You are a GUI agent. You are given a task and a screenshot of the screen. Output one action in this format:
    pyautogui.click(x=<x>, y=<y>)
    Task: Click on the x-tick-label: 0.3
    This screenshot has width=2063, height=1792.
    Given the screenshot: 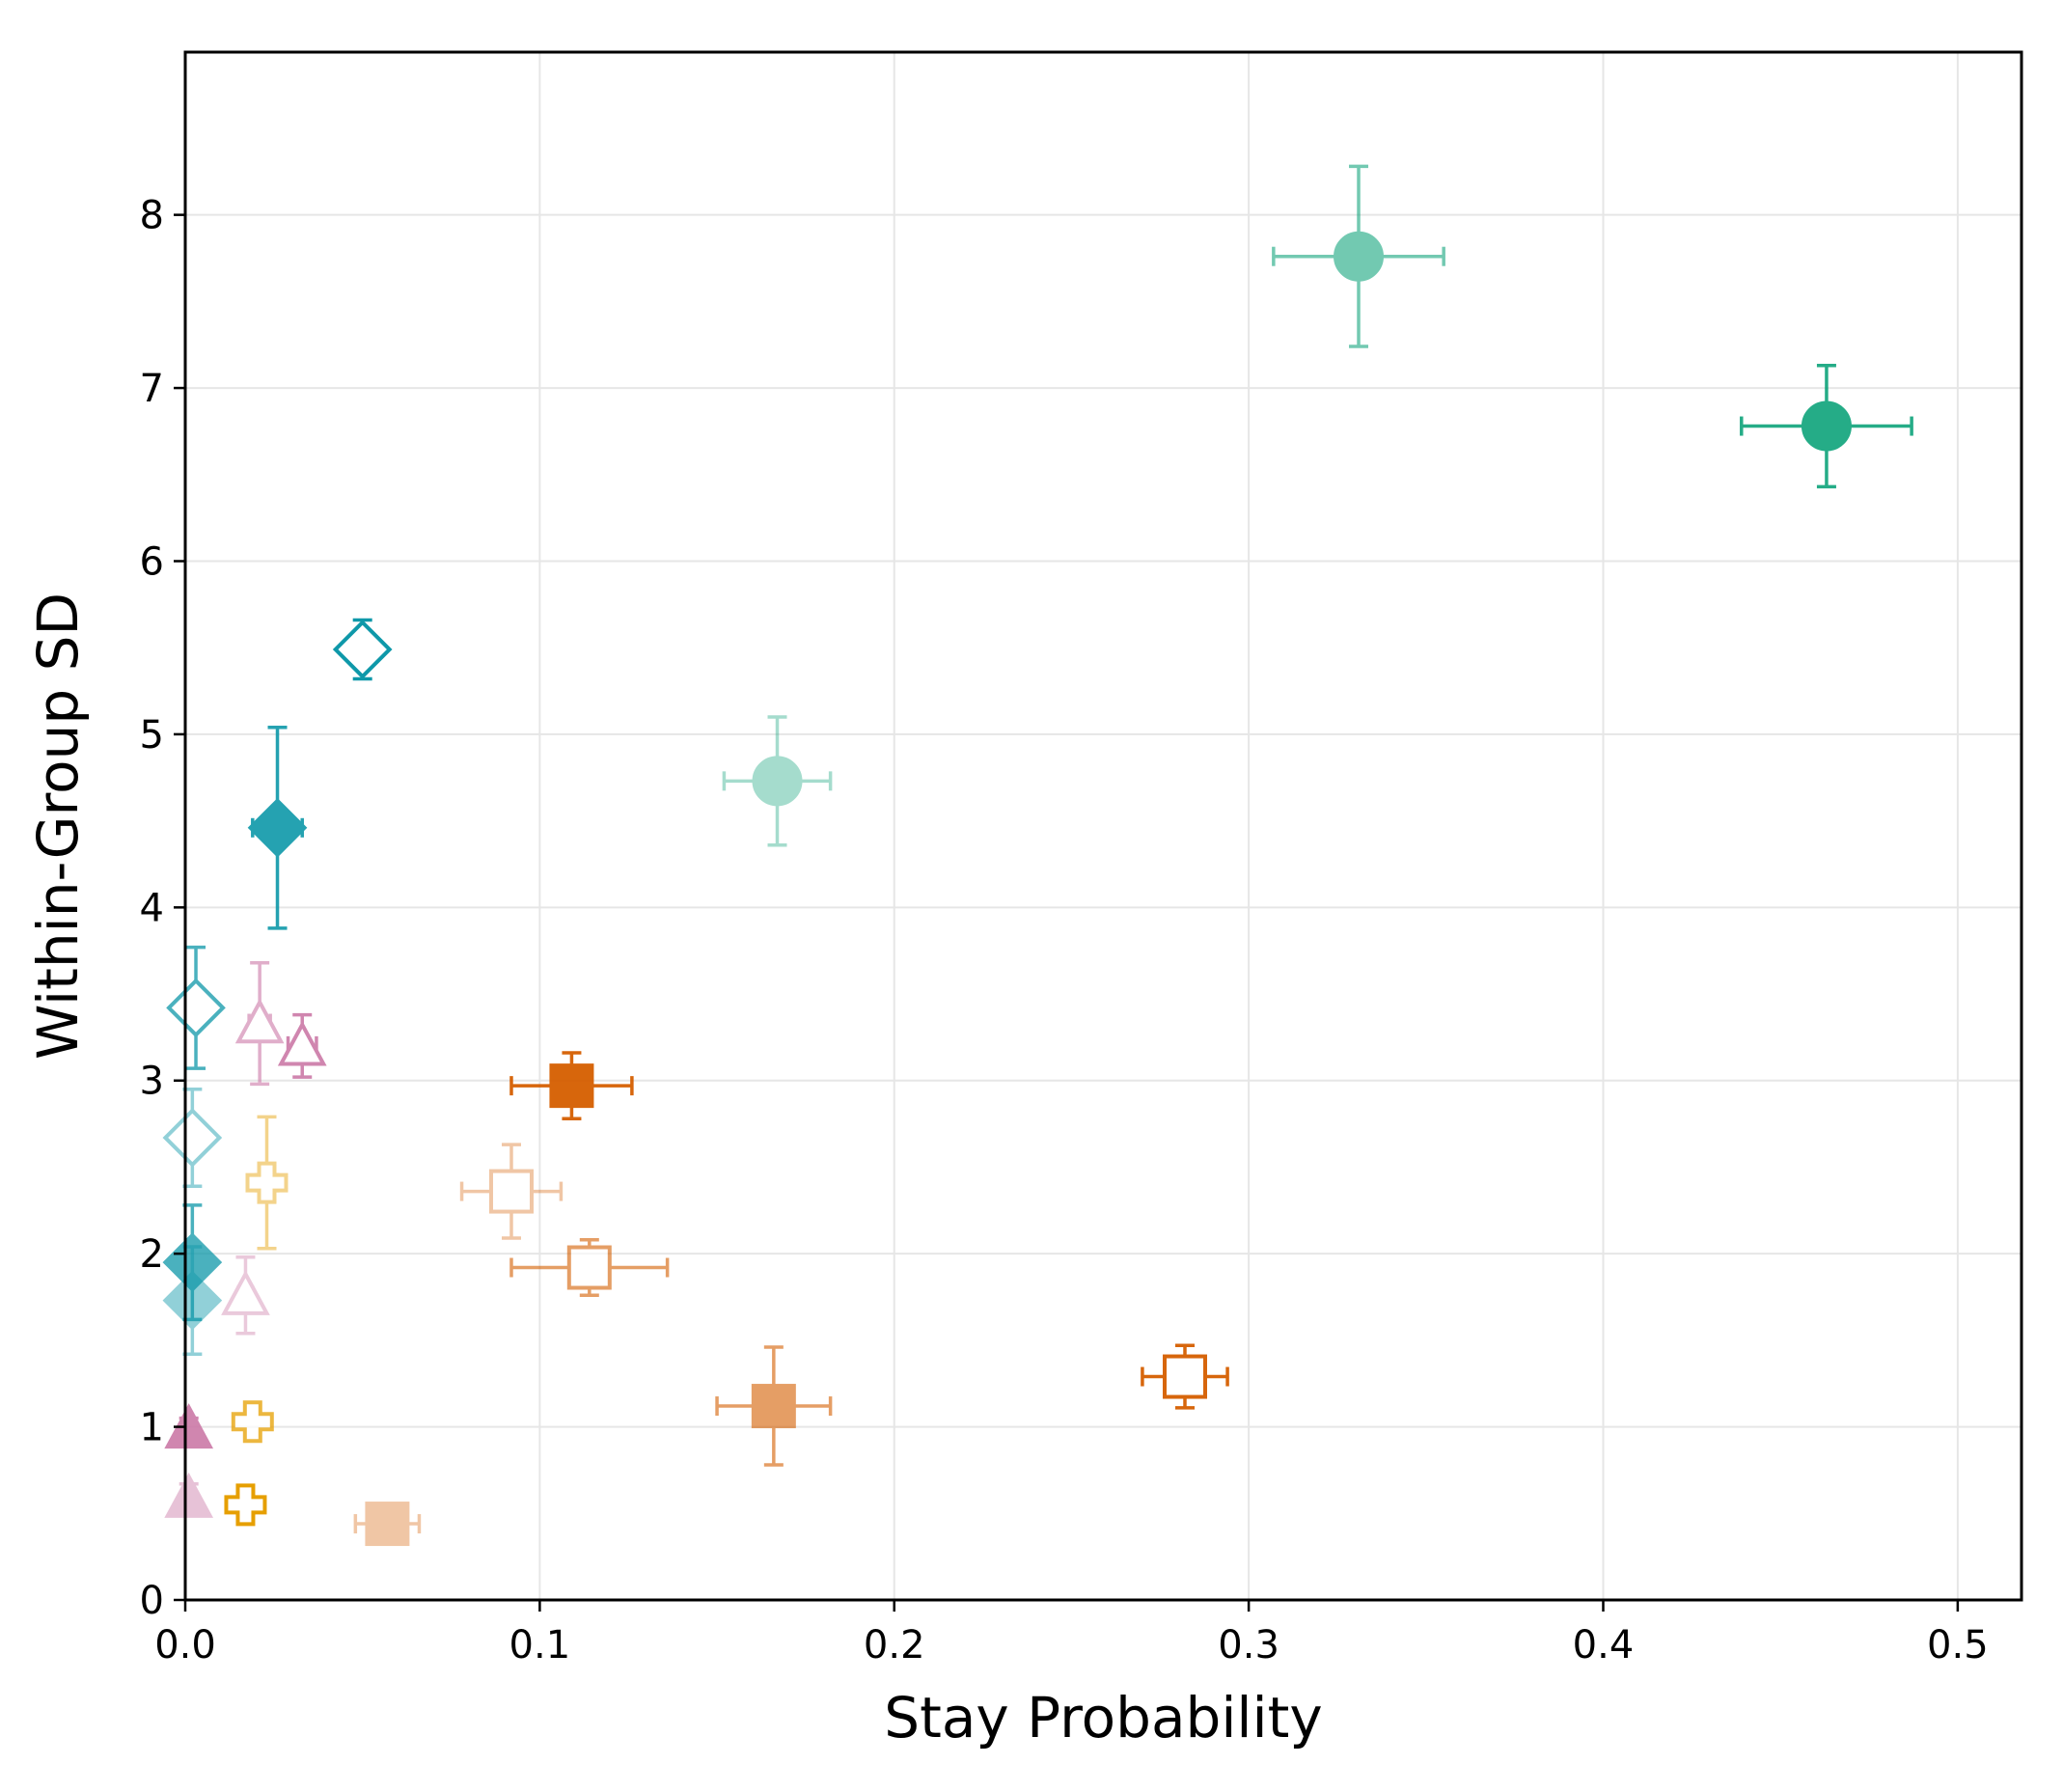 What is the action you would take?
    pyautogui.click(x=1248, y=1645)
    